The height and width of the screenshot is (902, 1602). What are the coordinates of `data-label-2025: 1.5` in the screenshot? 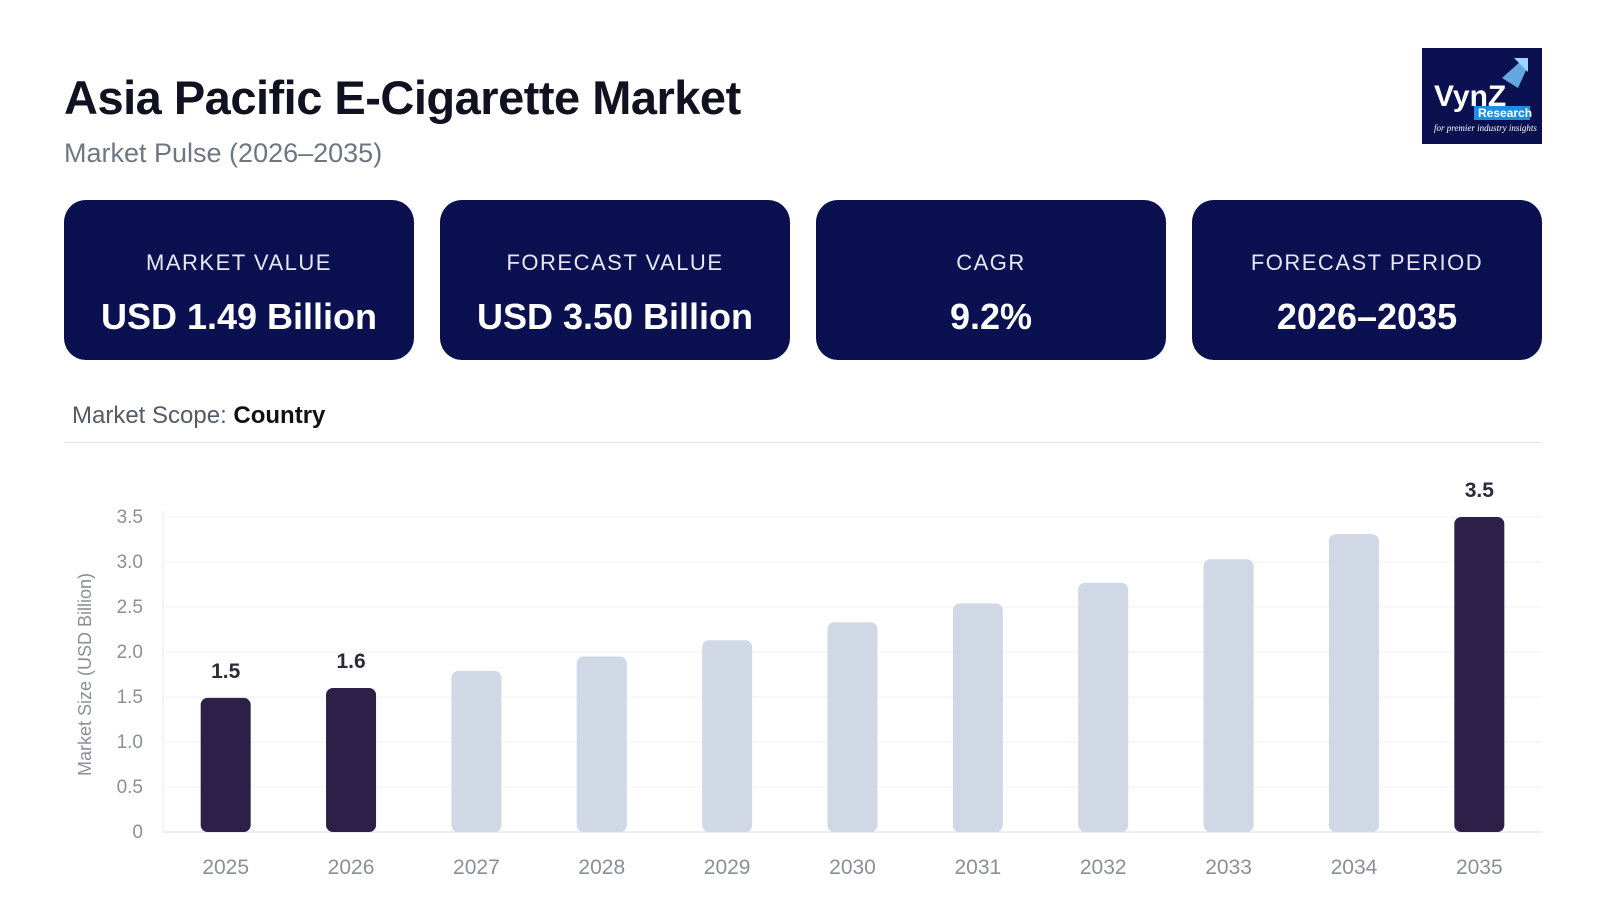 It's located at (226, 671).